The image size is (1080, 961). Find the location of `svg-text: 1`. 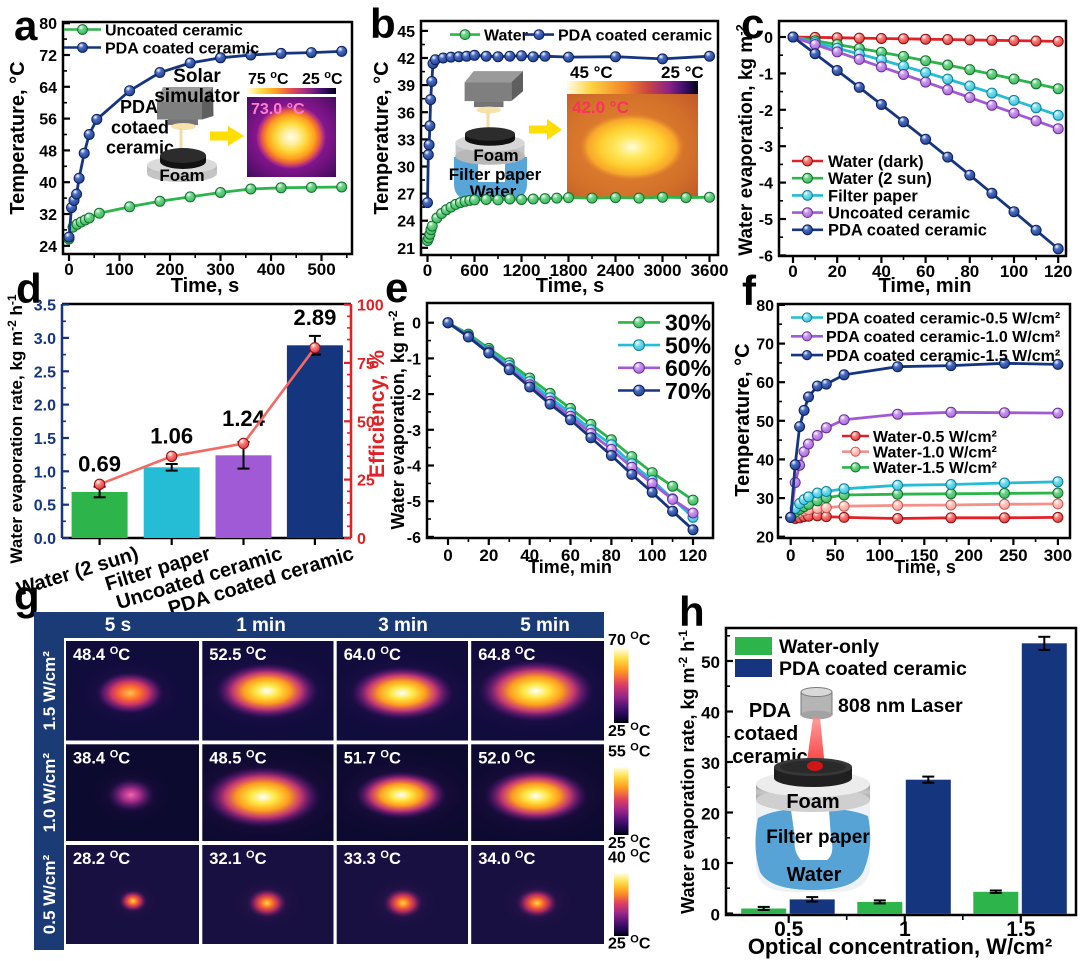

svg-text: 1 is located at coordinates (905, 929).